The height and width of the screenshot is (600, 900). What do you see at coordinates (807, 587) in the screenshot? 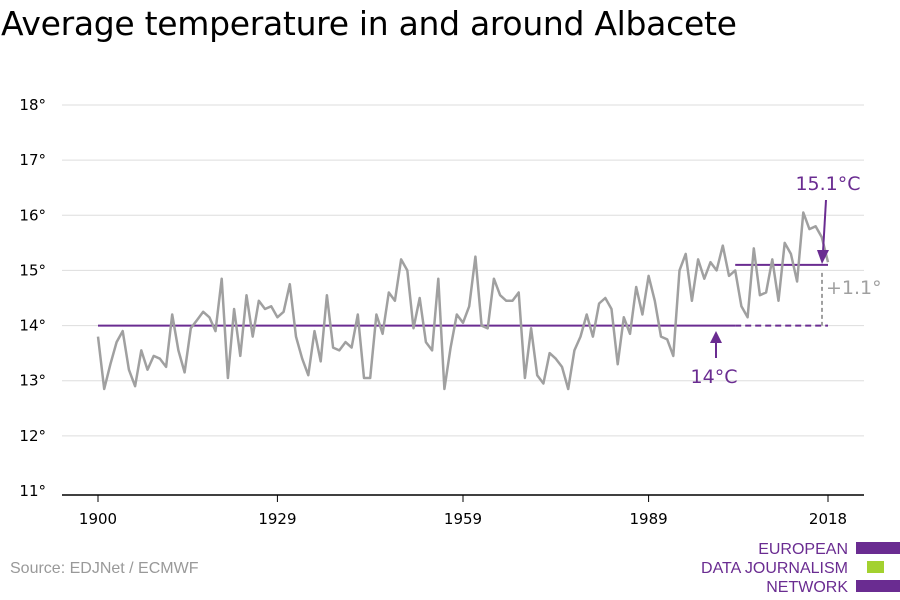
I see `logo-line-3: NETWORK` at bounding box center [807, 587].